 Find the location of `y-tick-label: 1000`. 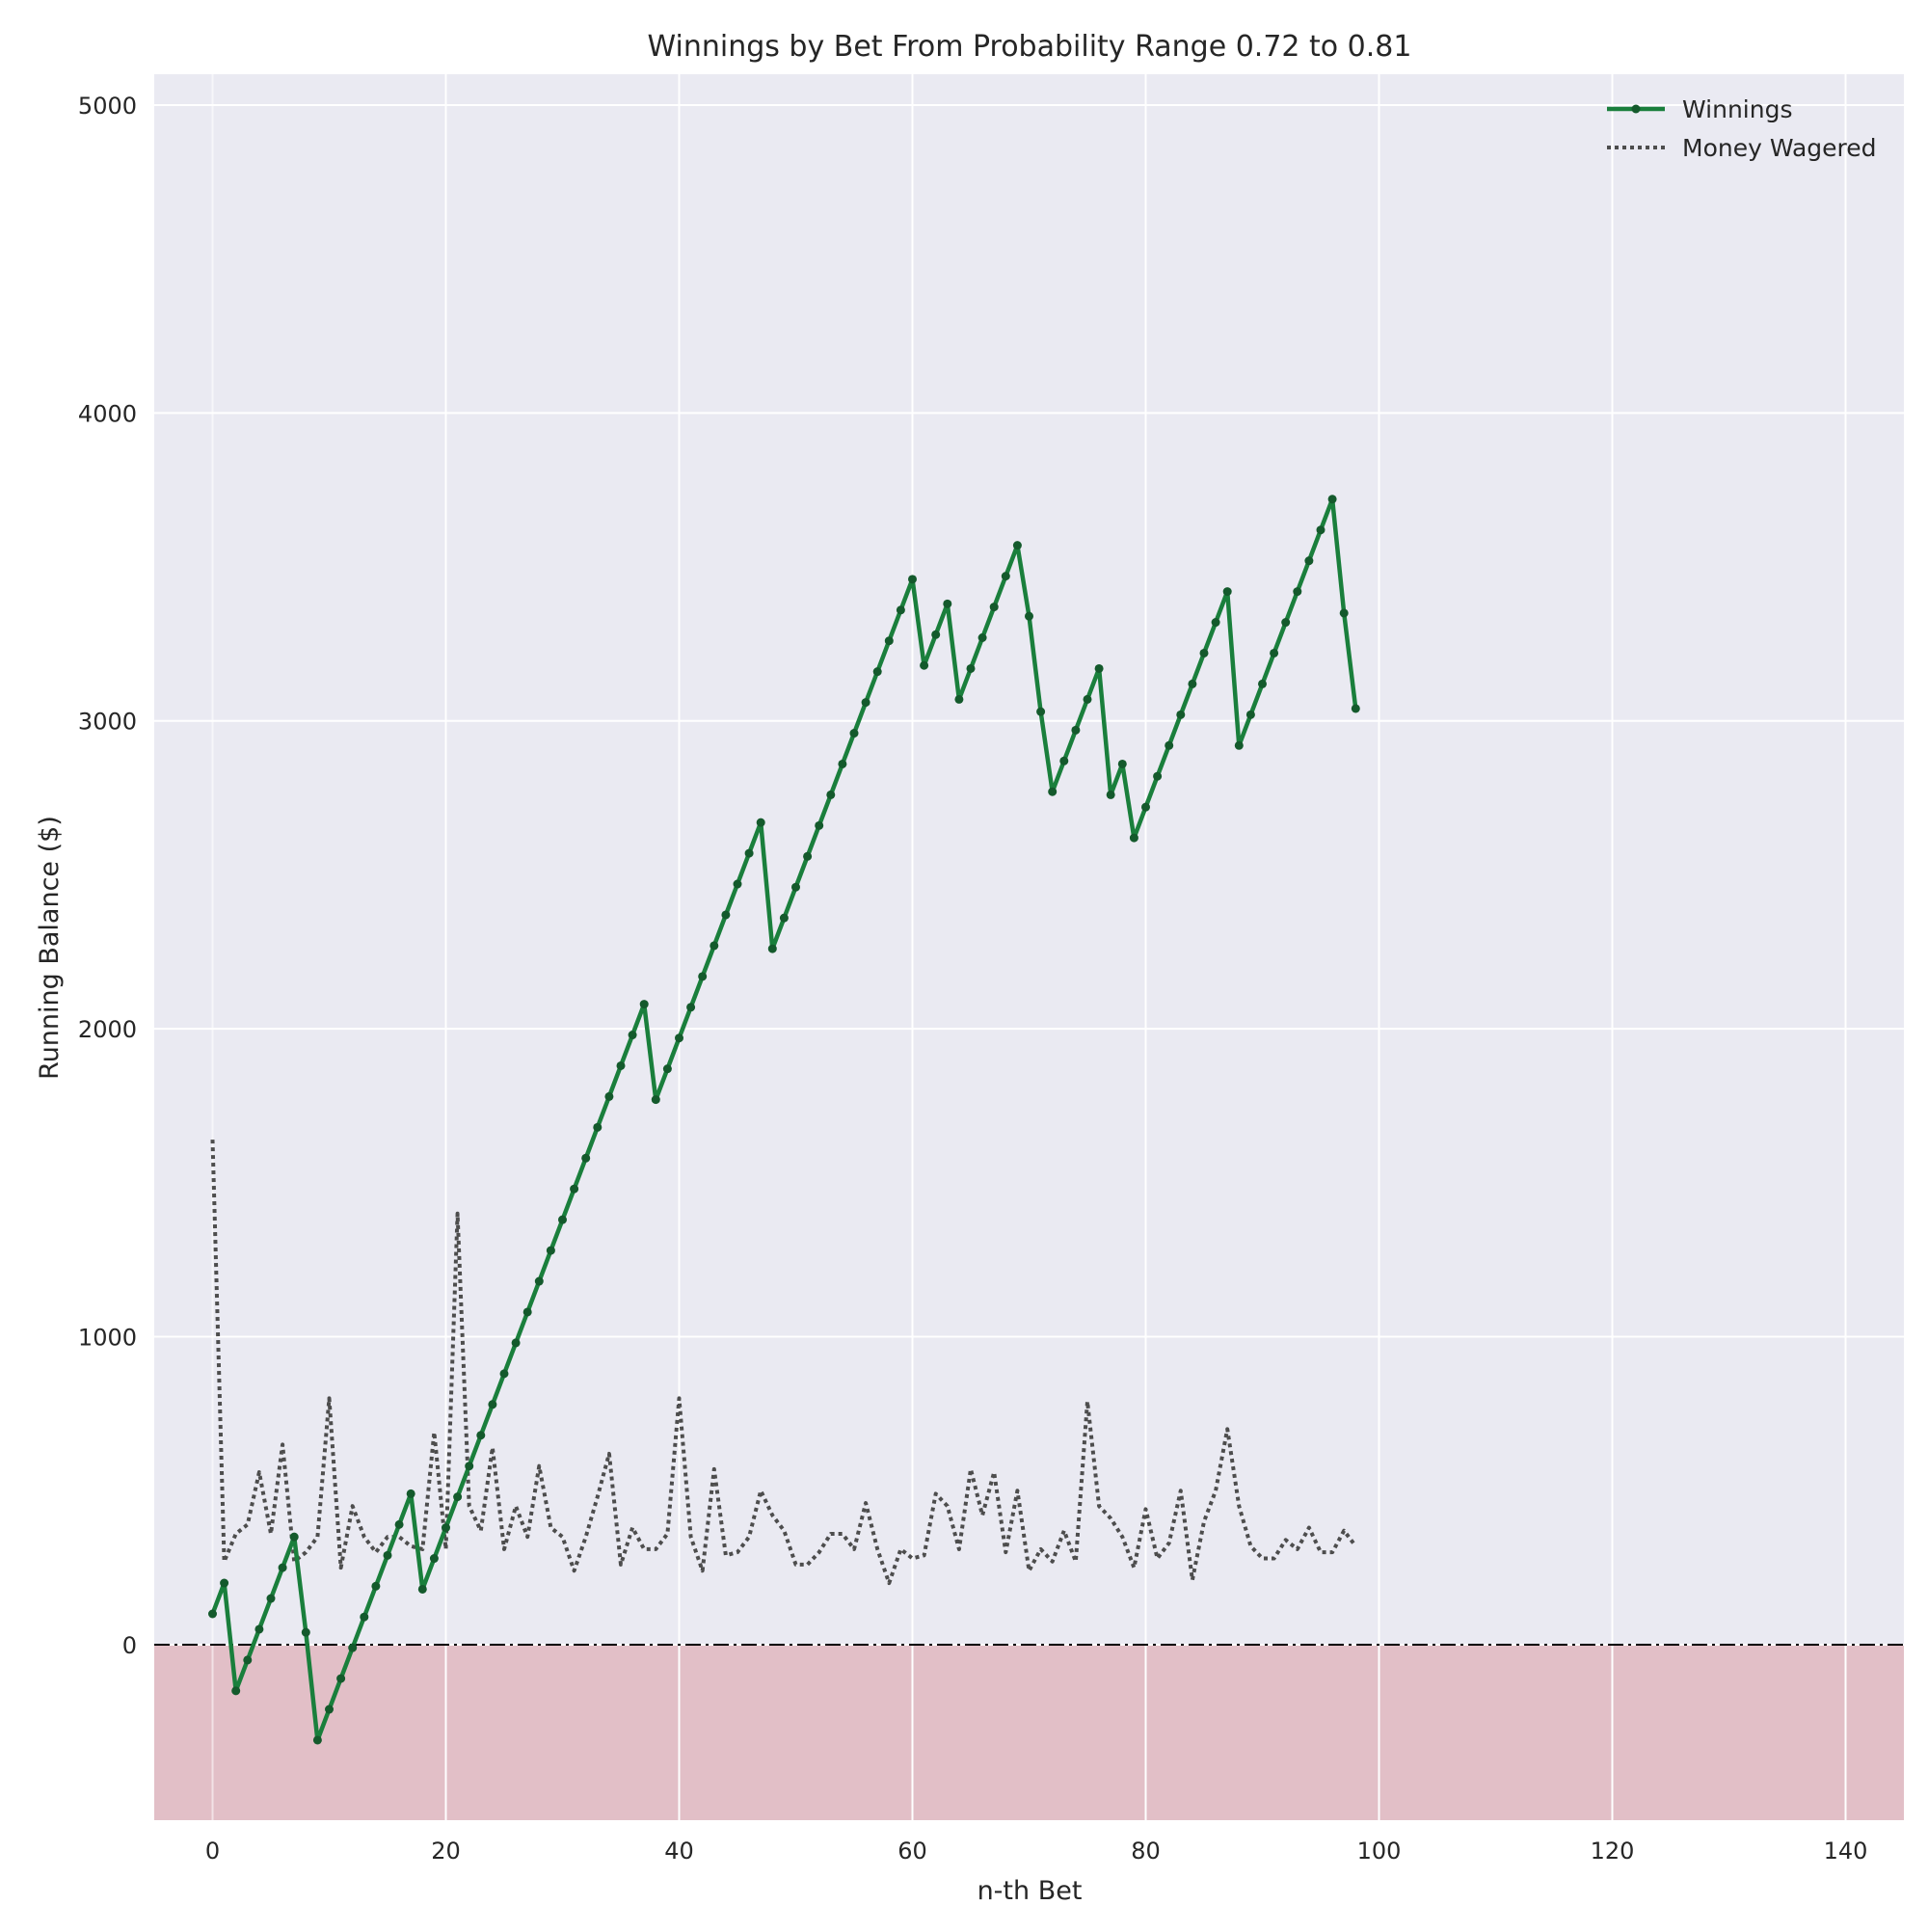

y-tick-label: 1000 is located at coordinates (108, 1339).